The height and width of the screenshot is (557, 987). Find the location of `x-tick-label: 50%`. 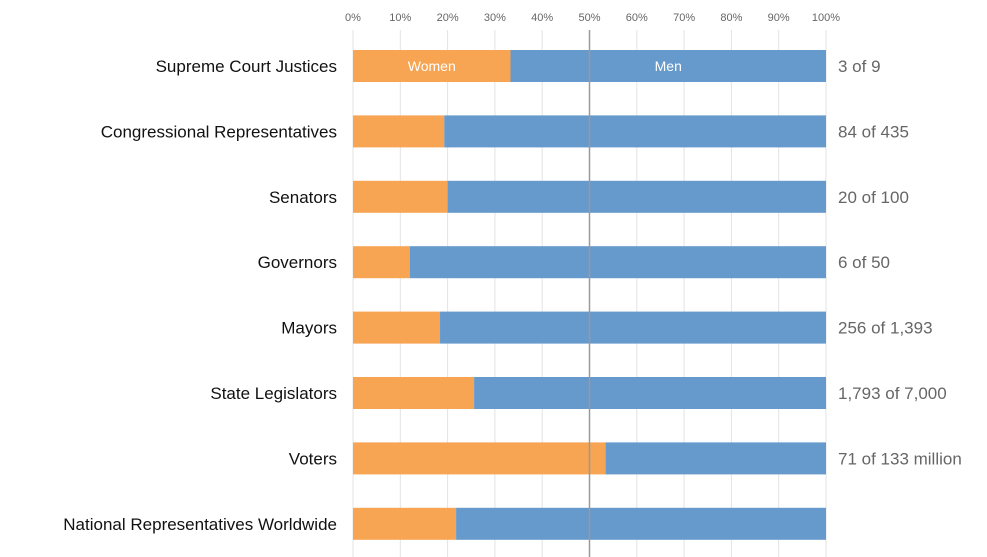

x-tick-label: 50% is located at coordinates (589, 18).